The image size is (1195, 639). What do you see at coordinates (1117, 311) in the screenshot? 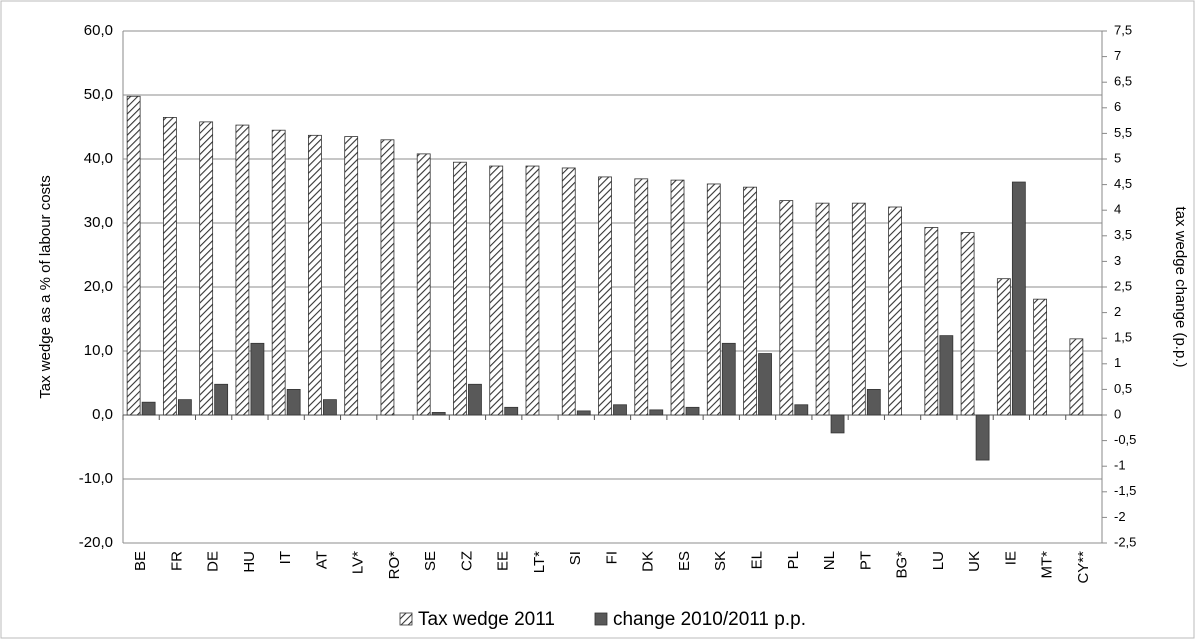
I see `y2-tick-label: 2` at bounding box center [1117, 311].